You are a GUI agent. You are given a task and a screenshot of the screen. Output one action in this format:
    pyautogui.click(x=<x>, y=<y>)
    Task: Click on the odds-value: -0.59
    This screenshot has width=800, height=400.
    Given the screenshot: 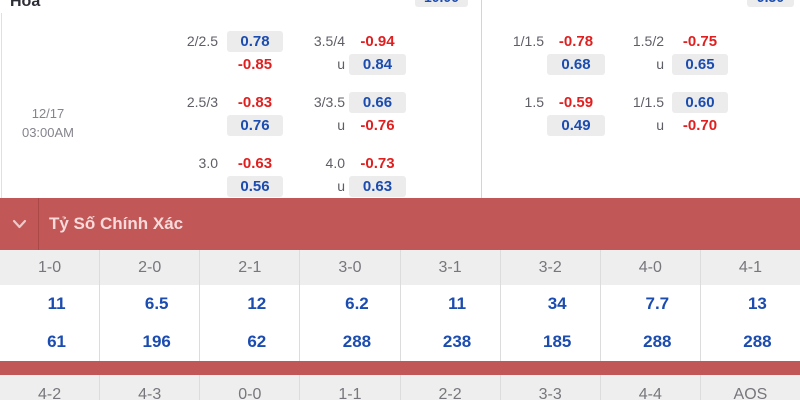 What is the action you would take?
    pyautogui.click(x=576, y=102)
    